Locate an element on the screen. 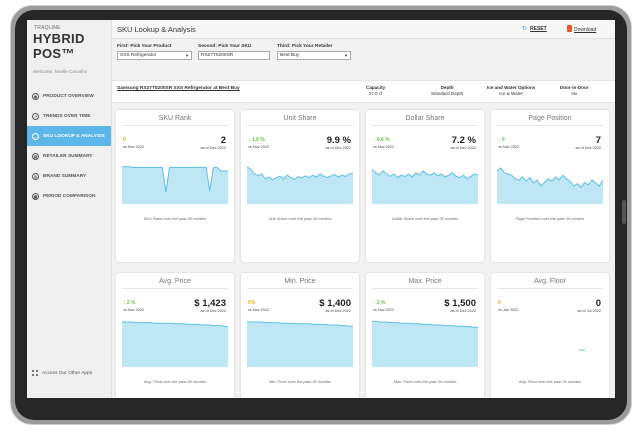  chart-caption: Avg. Floor over the past 30 months is located at coordinates (550, 381).